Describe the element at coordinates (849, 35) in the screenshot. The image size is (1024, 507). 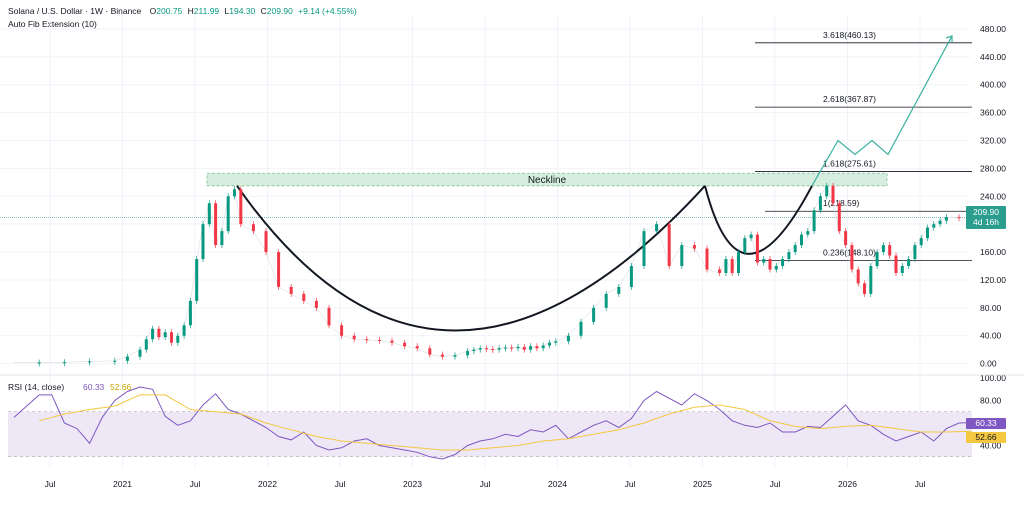
I see `fib-level-label: 3.618(460.13)` at that location.